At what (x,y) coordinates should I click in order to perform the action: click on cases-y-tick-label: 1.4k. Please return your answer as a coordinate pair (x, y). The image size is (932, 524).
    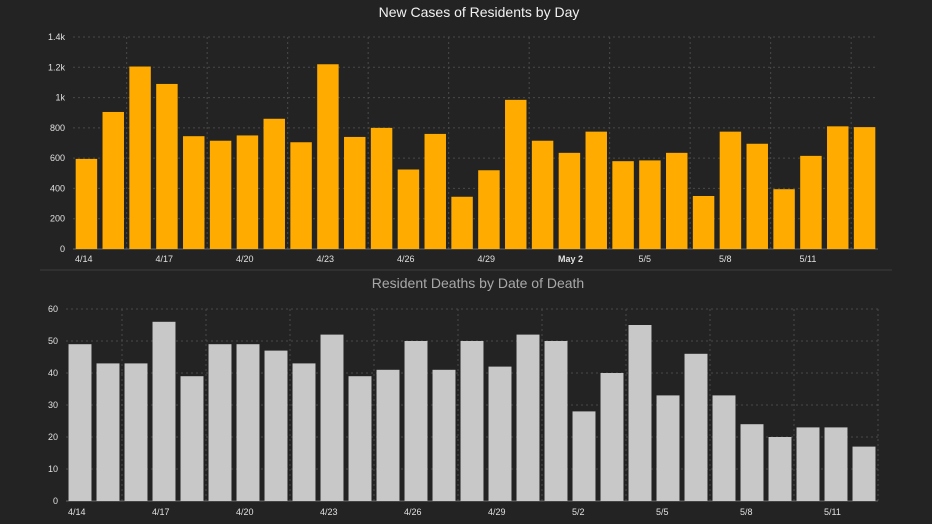
    Looking at the image, I should click on (57, 37).